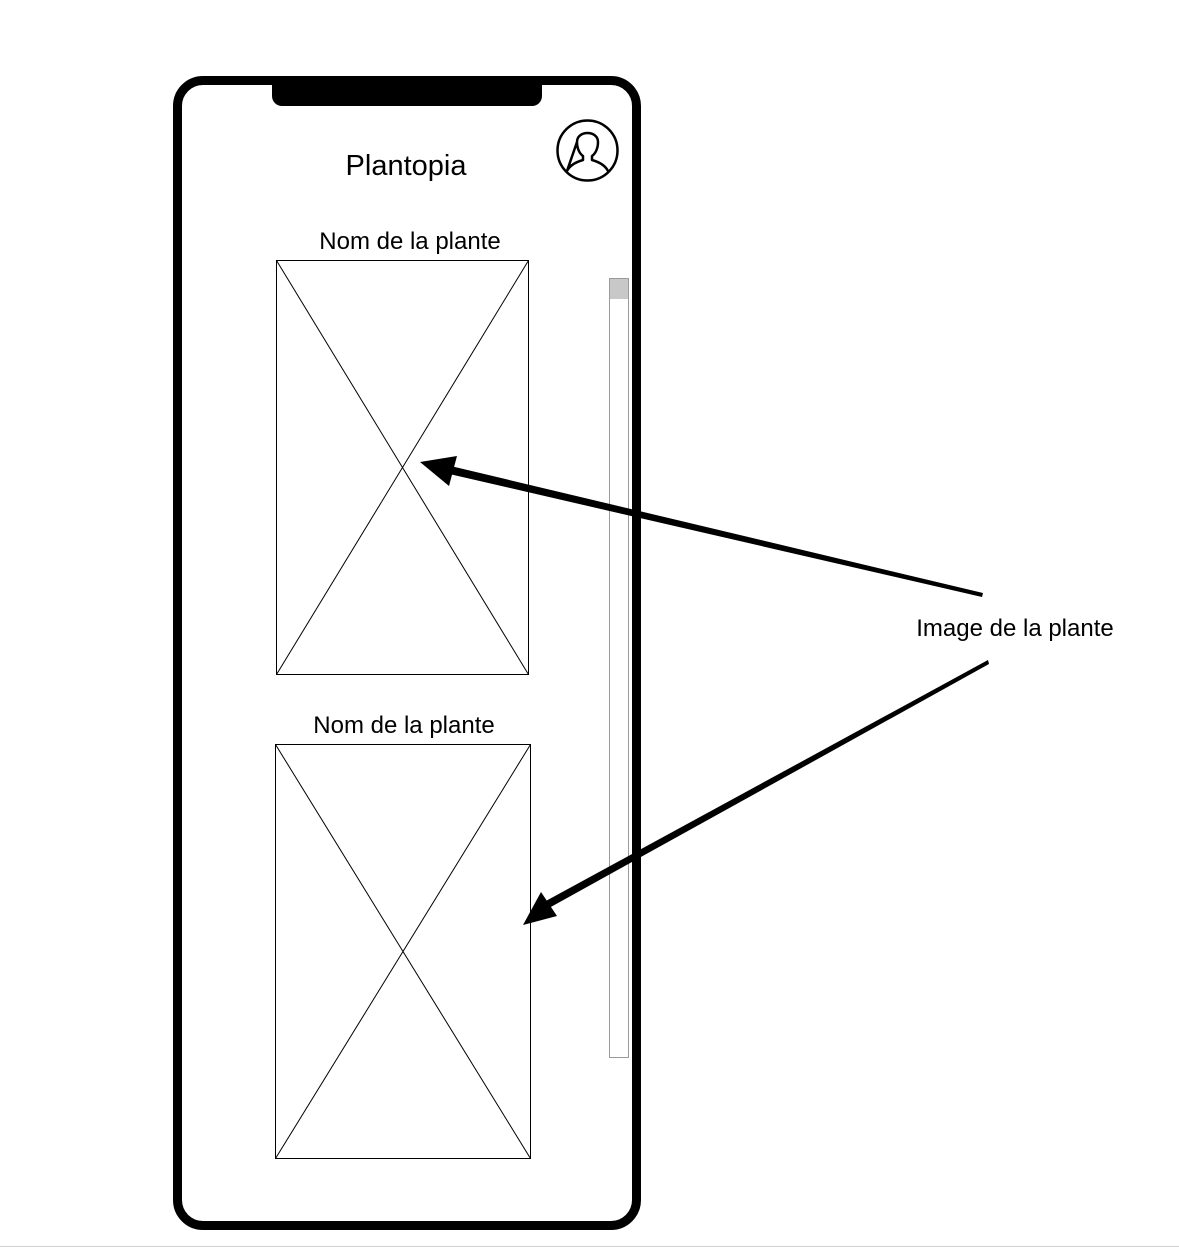 Image resolution: width=1179 pixels, height=1249 pixels. I want to click on annotation-label: Image de la plante, so click(1015, 628).